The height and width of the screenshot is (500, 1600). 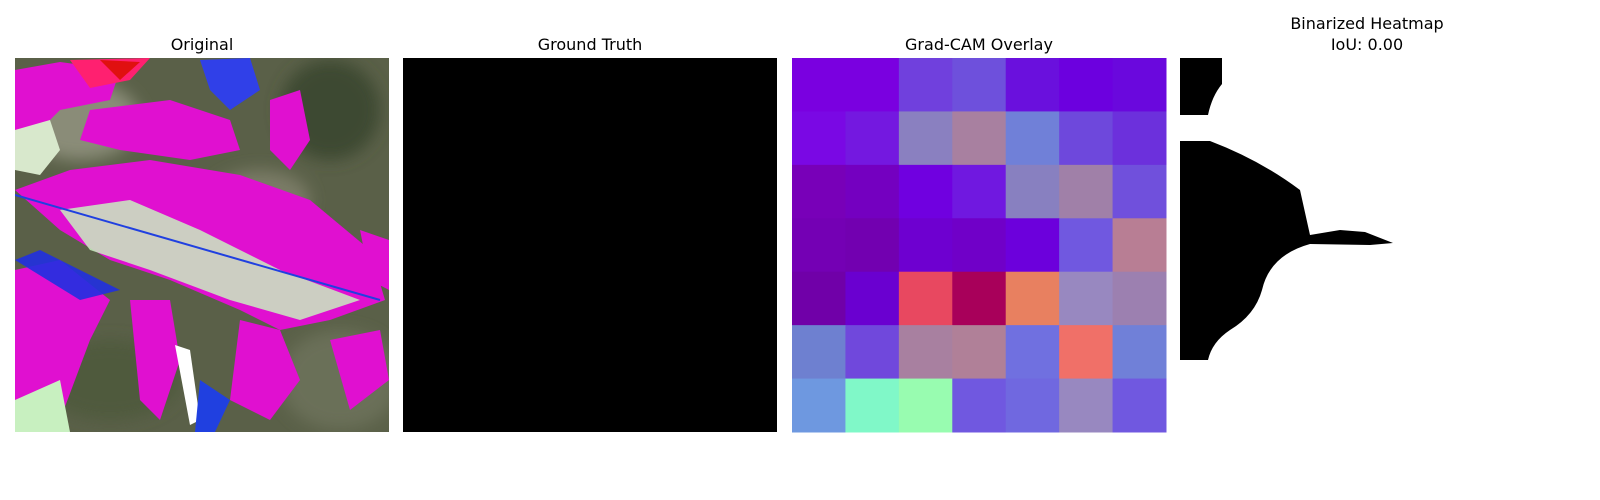 I want to click on panel-title: Binarized Heatmap, so click(x=1366, y=23).